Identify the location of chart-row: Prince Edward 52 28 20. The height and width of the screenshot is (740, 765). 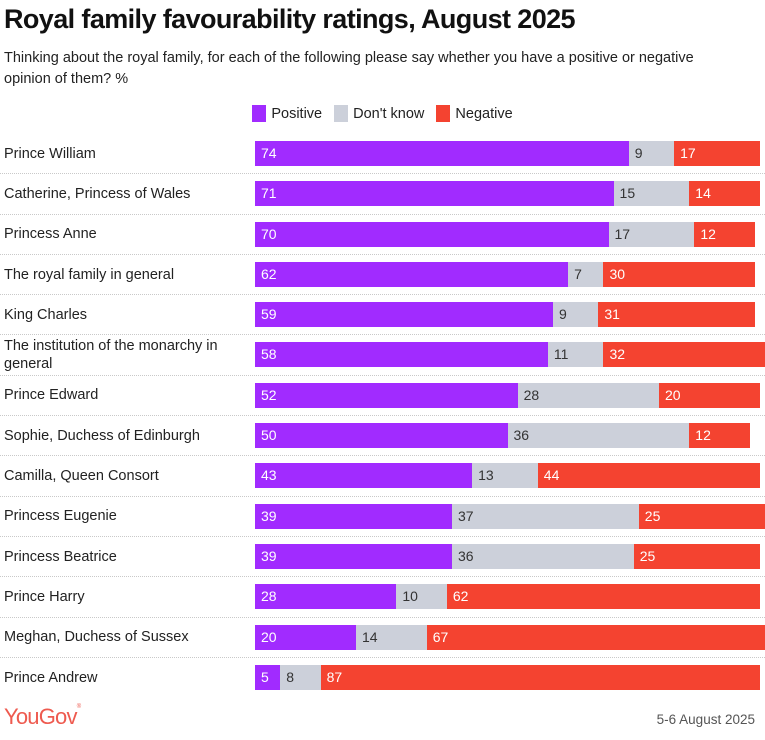
(382, 396).